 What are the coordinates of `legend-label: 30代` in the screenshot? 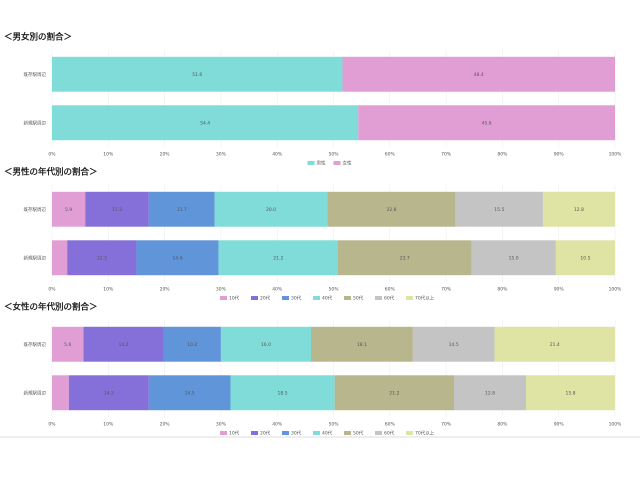 It's located at (296, 298).